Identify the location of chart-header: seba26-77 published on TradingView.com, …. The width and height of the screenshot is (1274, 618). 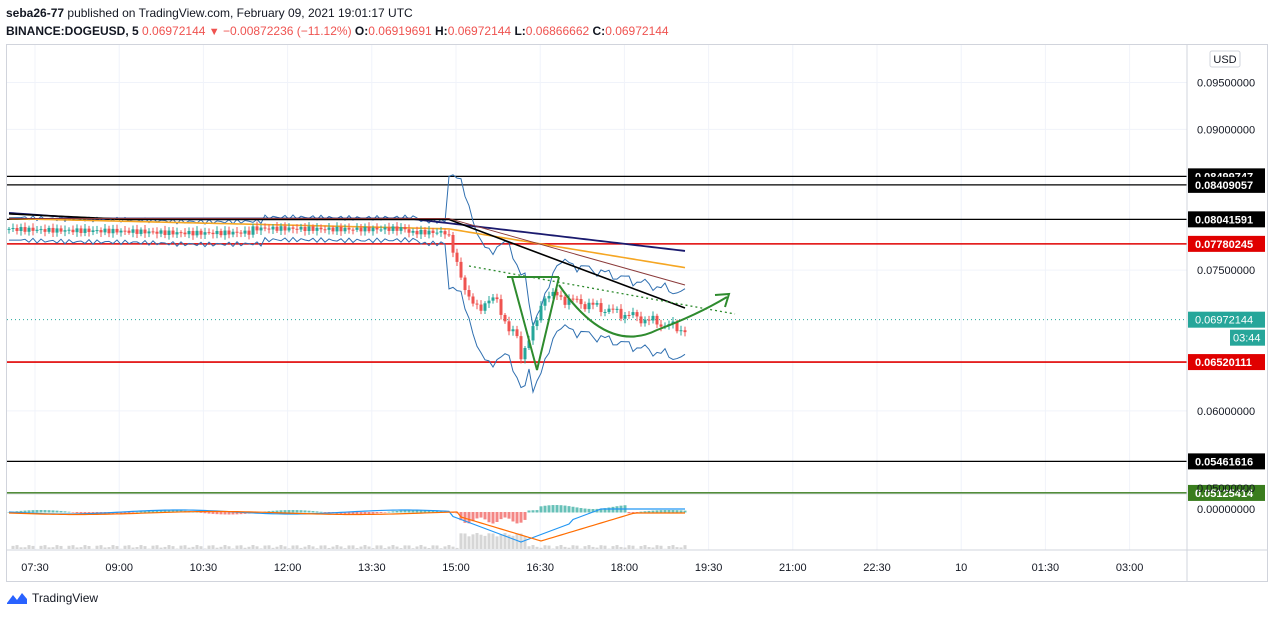
(337, 22).